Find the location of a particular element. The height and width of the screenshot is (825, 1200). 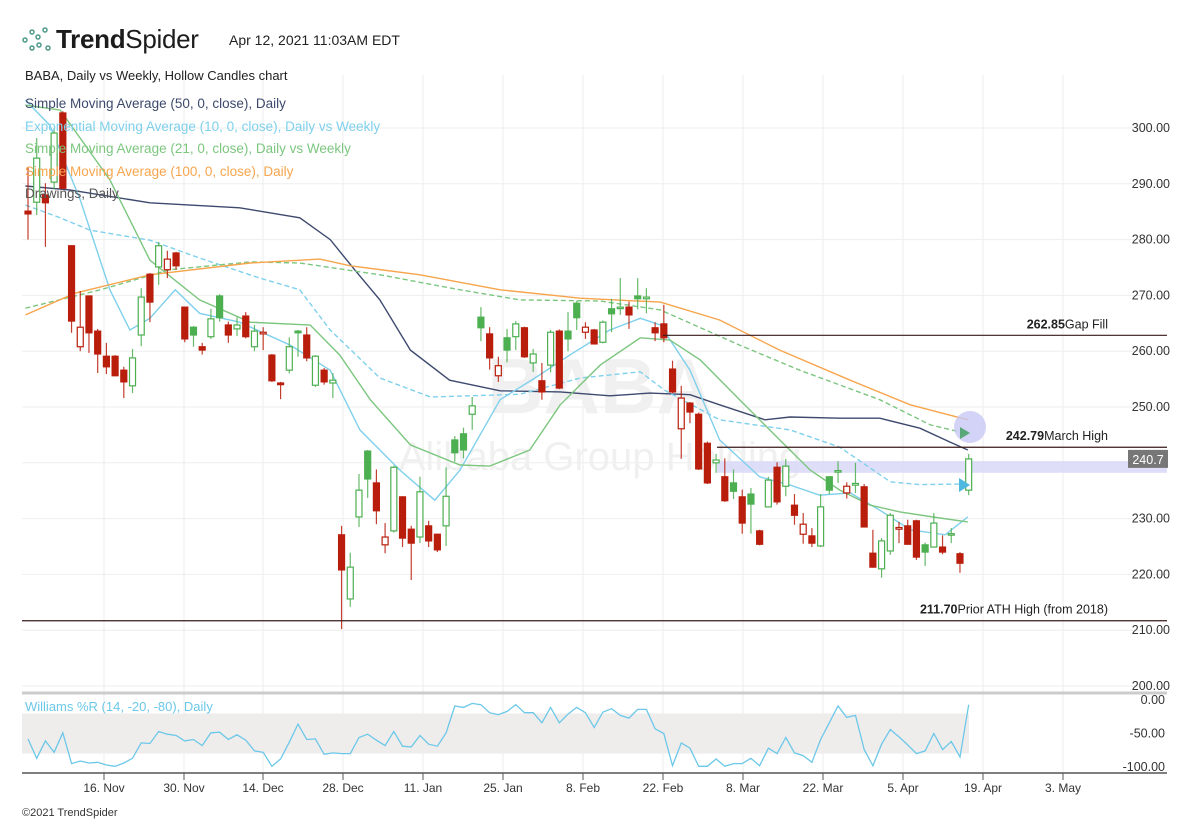

legend-drawings: Drawings, Daily is located at coordinates (72, 193).